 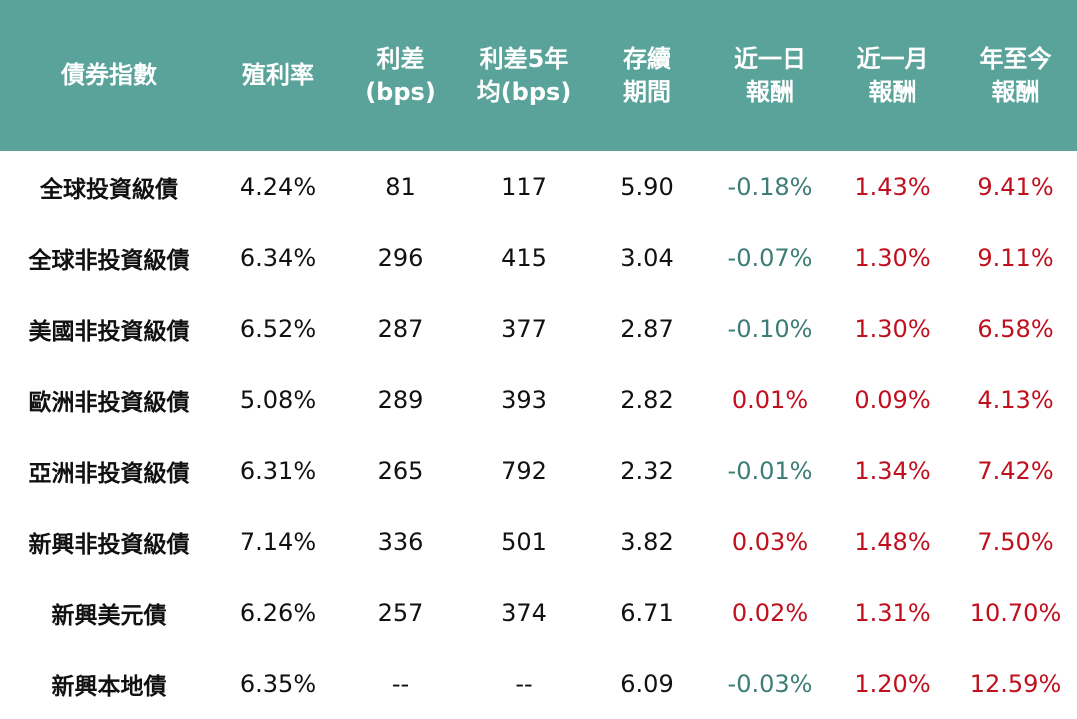 I want to click on table-row: 美國非投資級債 6.52% 287 377 2.87 -0.10% 1.30% 6.58%, so click(x=538, y=328).